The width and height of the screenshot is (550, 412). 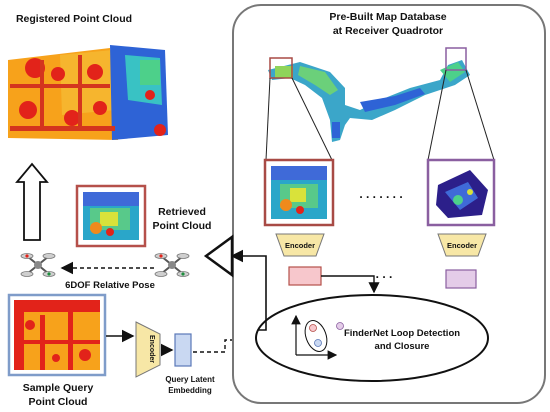 What do you see at coordinates (461, 279) in the screenshot?
I see `database-latent-right` at bounding box center [461, 279].